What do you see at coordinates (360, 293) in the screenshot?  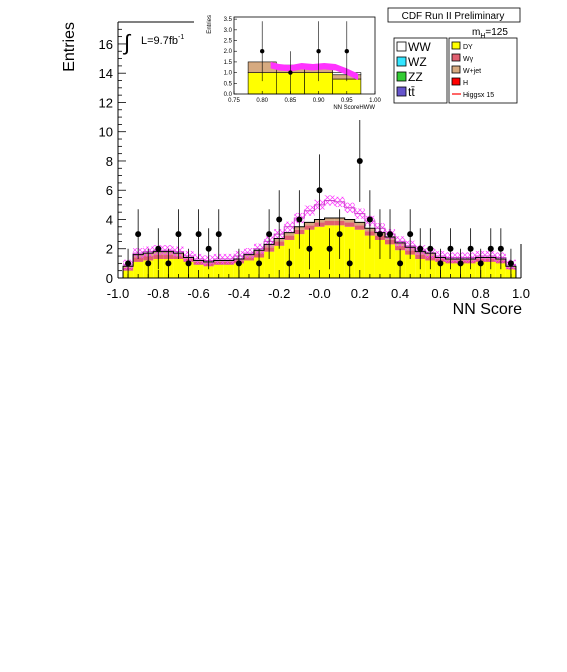 I see `x-tick-label-6: 0.2` at bounding box center [360, 293].